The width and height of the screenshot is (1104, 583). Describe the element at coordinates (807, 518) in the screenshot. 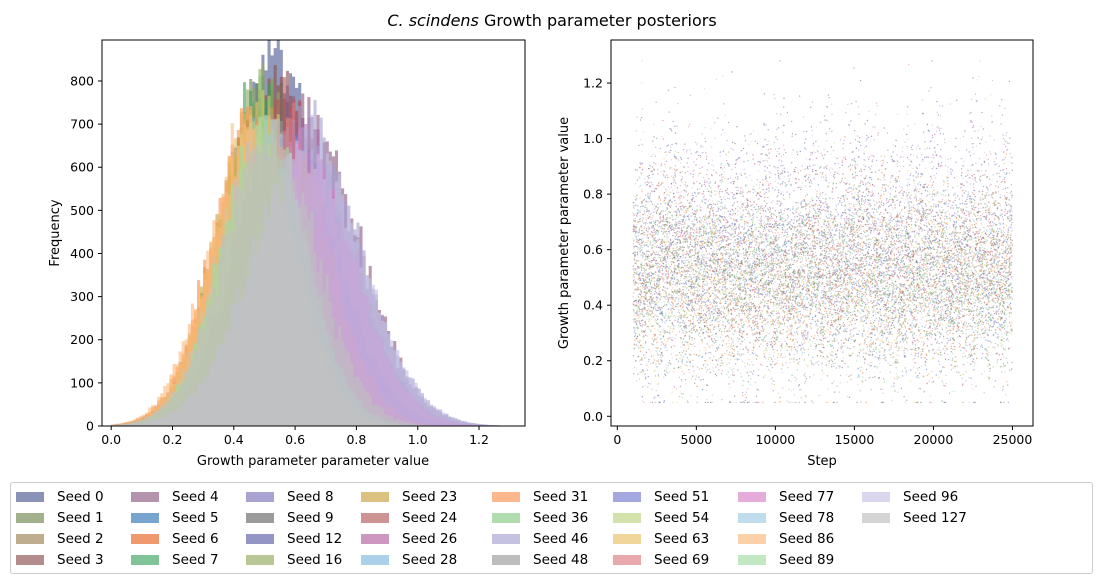

I see `legend-label: Seed 78` at that location.